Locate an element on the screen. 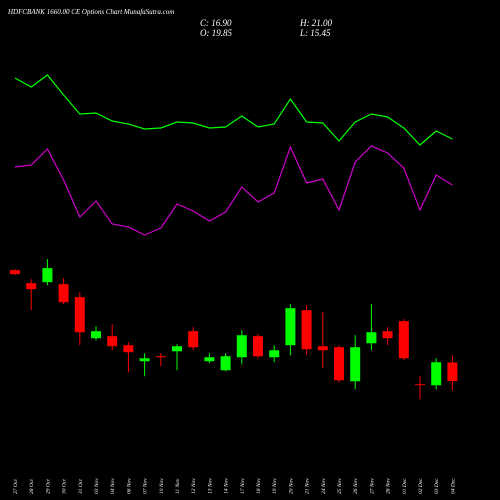 This screenshot has height=500, width=500. x-tick-label: 02 Dec is located at coordinates (421, 486).